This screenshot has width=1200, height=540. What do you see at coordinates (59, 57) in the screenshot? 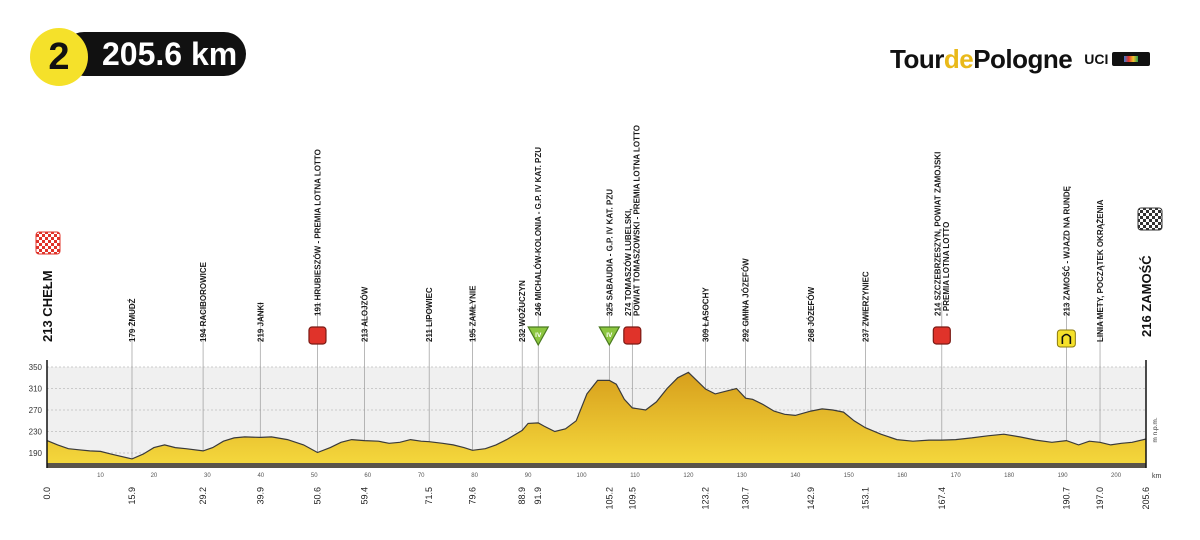
I see `stage-number-badge: 2` at bounding box center [59, 57].